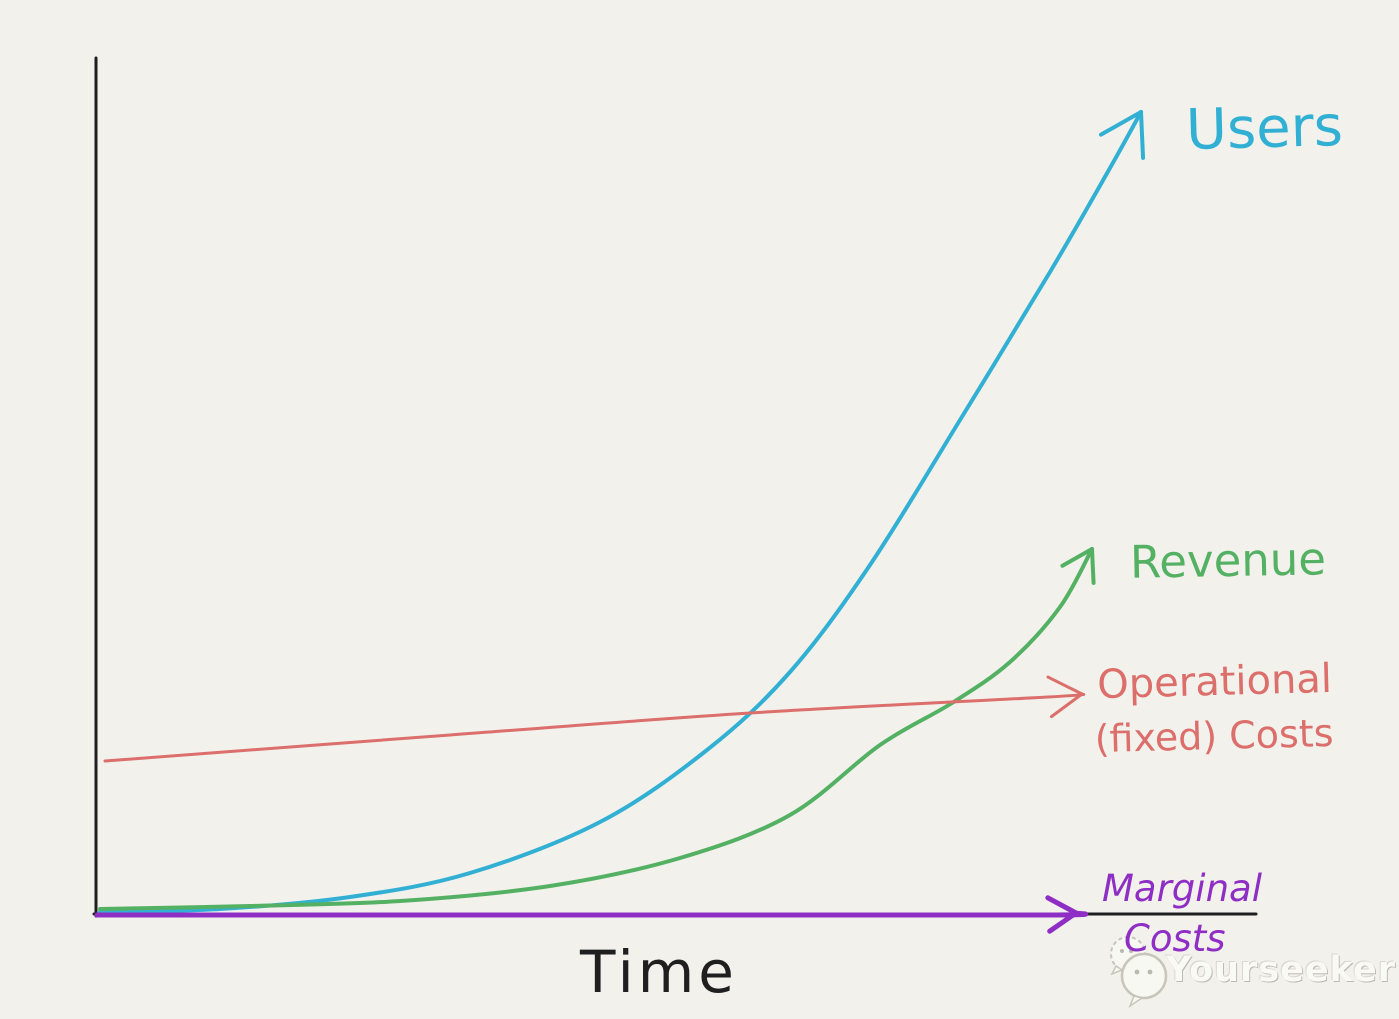 The width and height of the screenshot is (1399, 1019). I want to click on operational-costs-label-line1: Operational, so click(1214, 682).